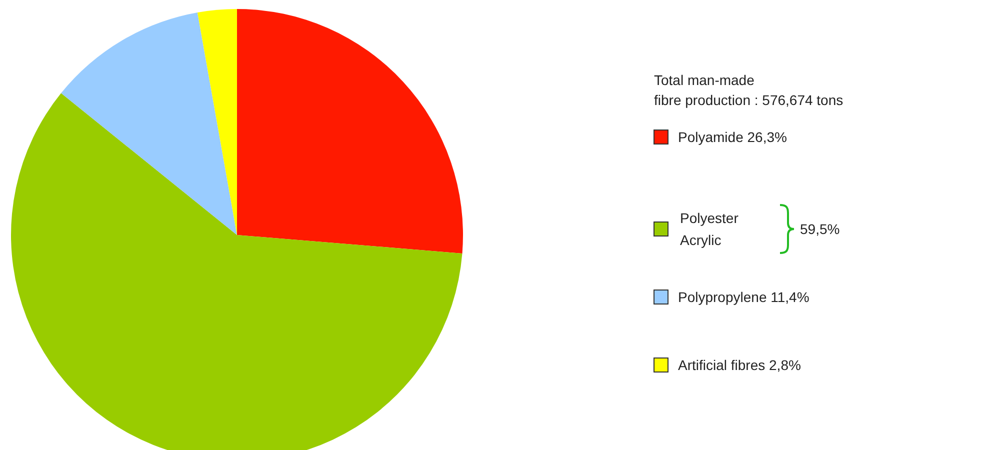 The width and height of the screenshot is (999, 450). What do you see at coordinates (732, 137) in the screenshot?
I see `legend-label: Polyamide 26,3%` at bounding box center [732, 137].